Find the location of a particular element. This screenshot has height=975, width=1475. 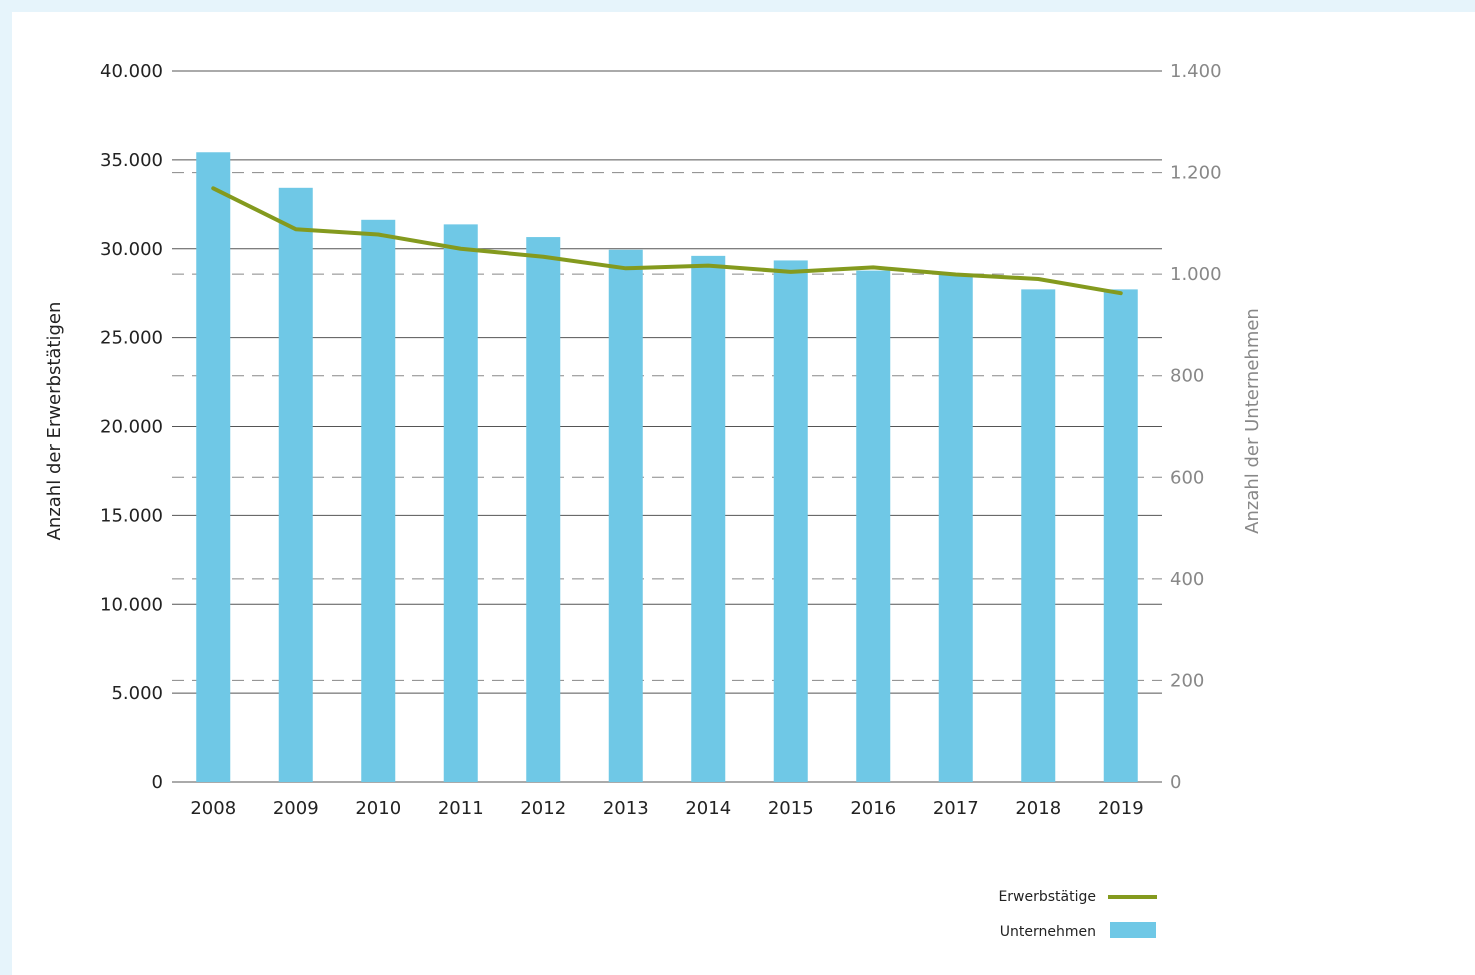

x-tick-label: 2013 is located at coordinates (626, 808).